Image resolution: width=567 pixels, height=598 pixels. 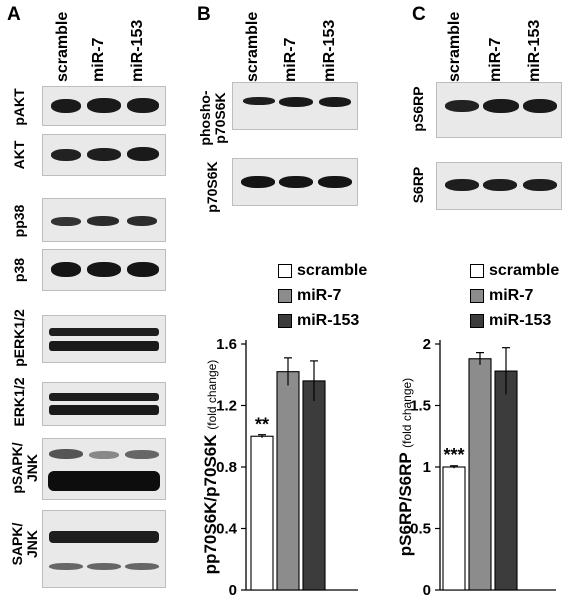 I want to click on blot-sapk-jnk, so click(x=104, y=549).